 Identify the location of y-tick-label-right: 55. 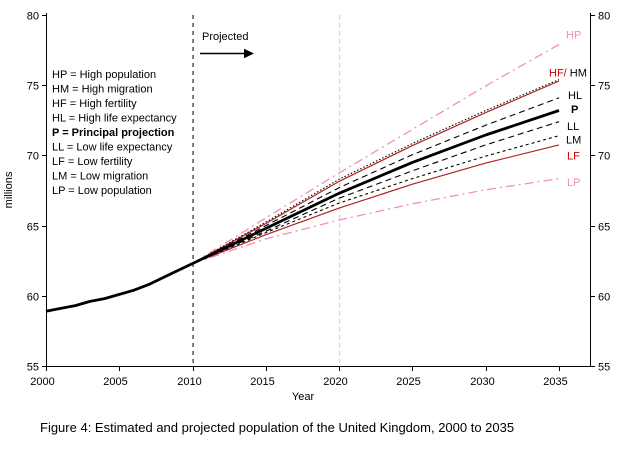
(604, 368).